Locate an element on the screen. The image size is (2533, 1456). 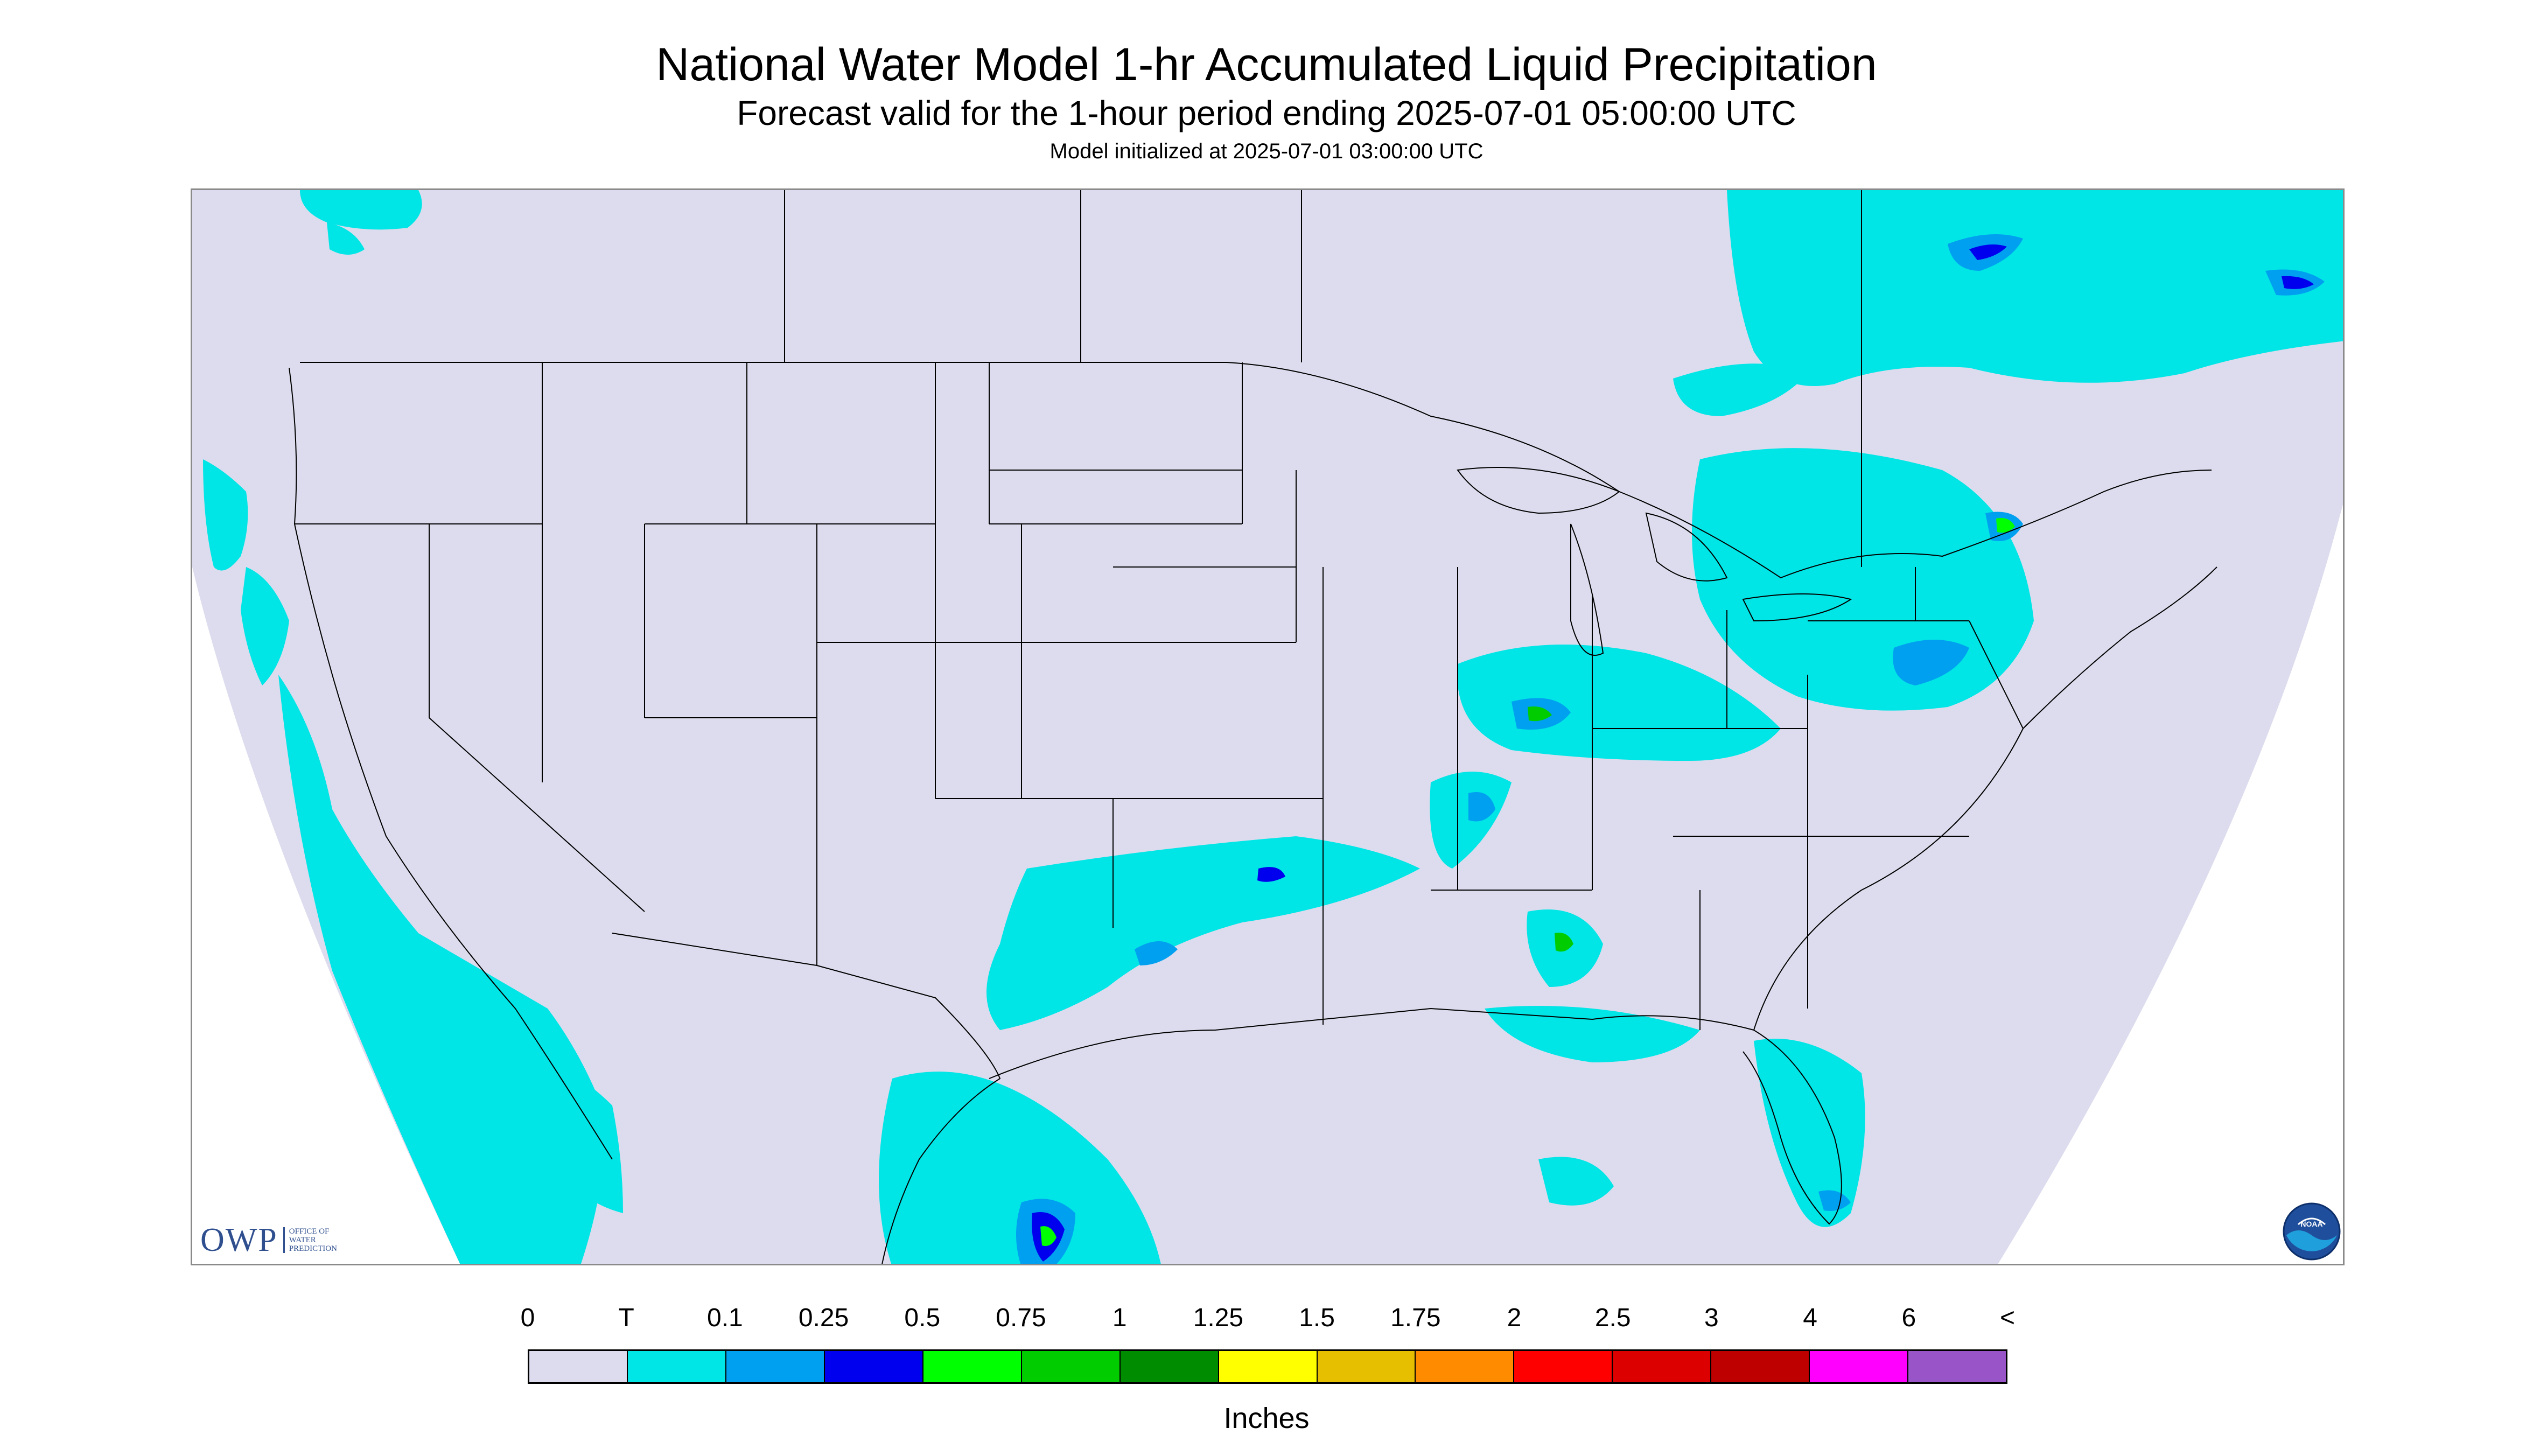
state-lines-west is located at coordinates (734, 663).